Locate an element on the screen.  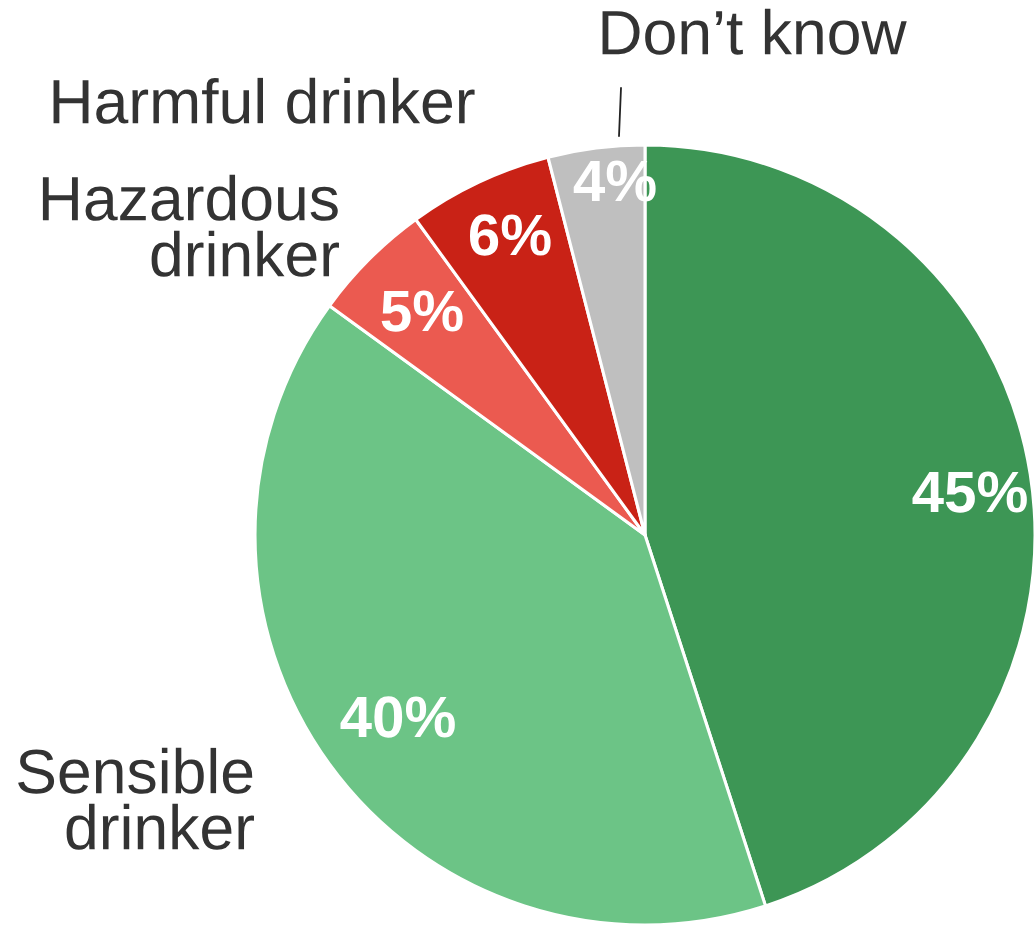
slice-label: Sensible drinker is located at coordinates (136, 798).